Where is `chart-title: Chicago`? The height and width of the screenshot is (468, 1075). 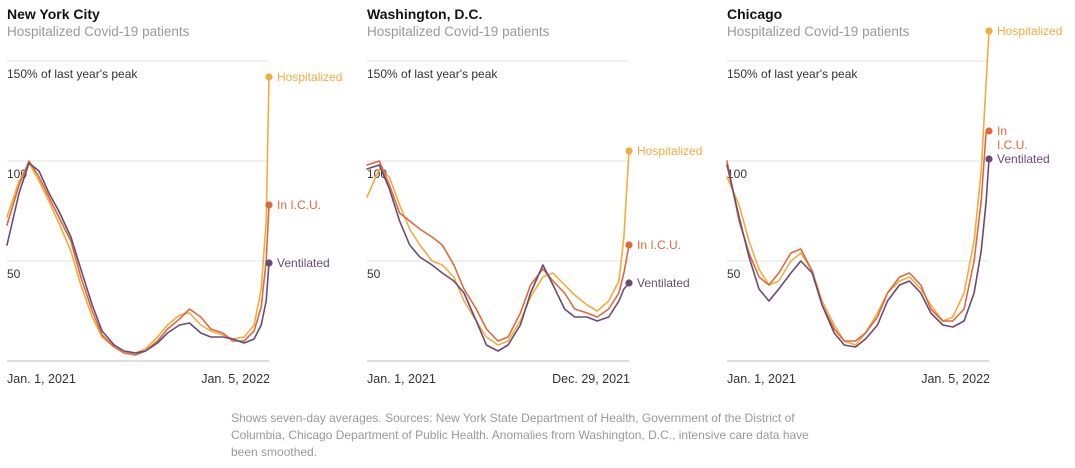
chart-title: Chicago is located at coordinates (755, 14).